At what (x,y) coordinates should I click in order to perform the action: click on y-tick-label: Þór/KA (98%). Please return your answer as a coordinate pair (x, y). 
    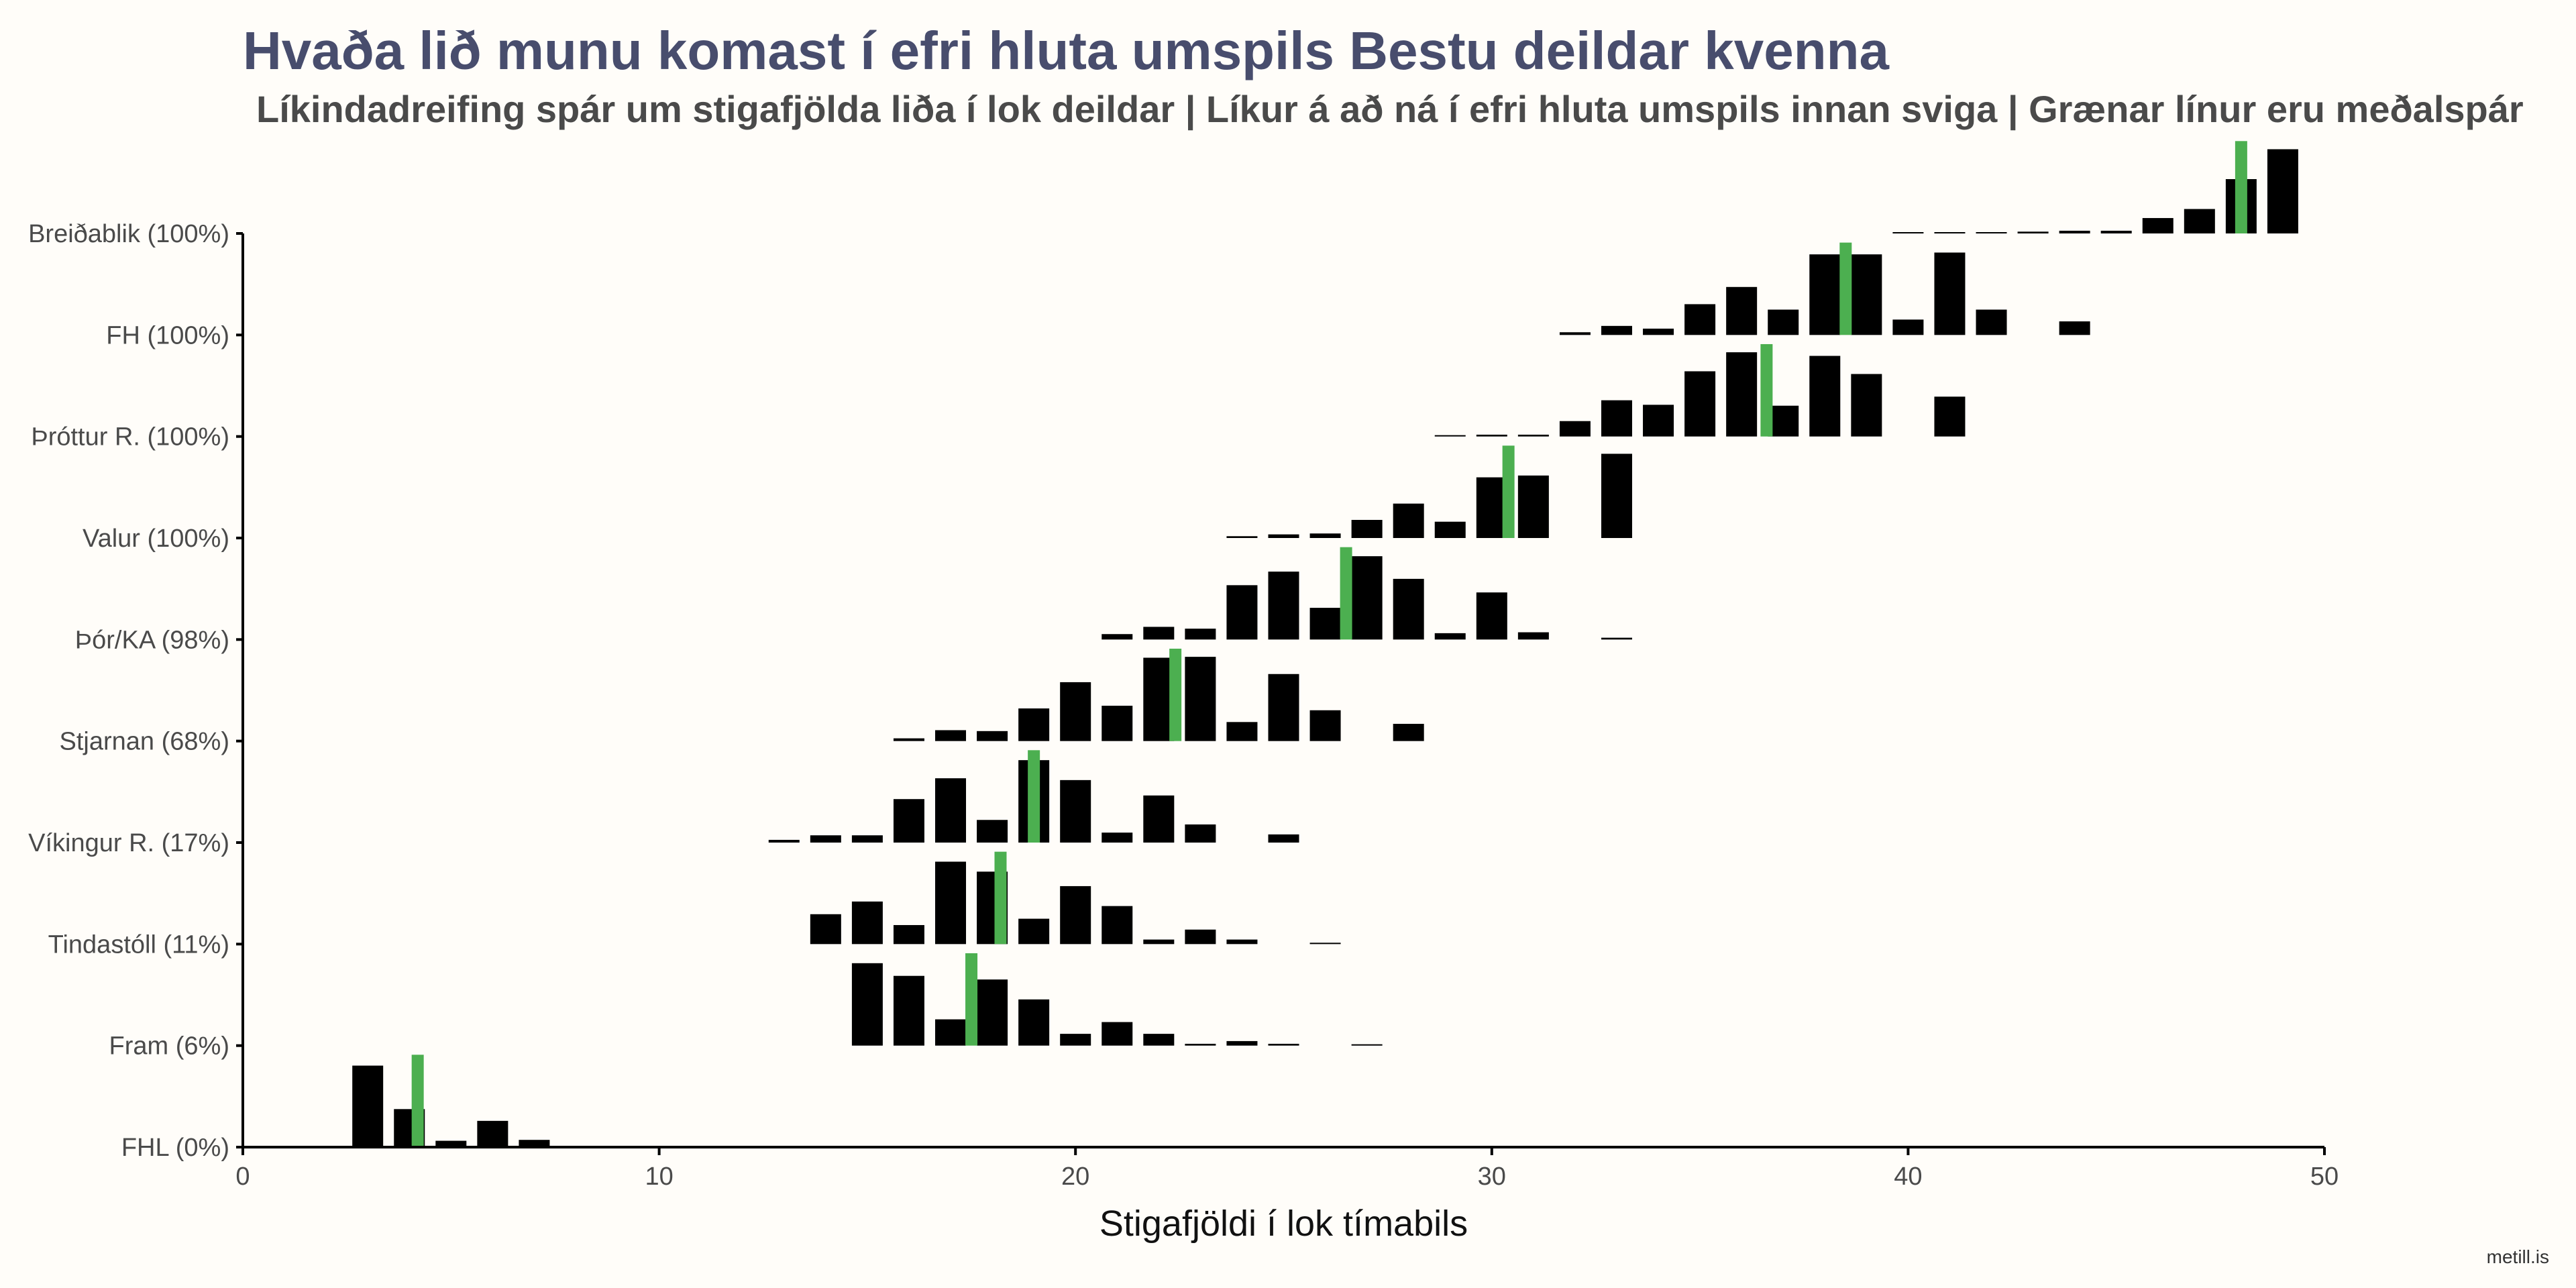
    Looking at the image, I should click on (152, 640).